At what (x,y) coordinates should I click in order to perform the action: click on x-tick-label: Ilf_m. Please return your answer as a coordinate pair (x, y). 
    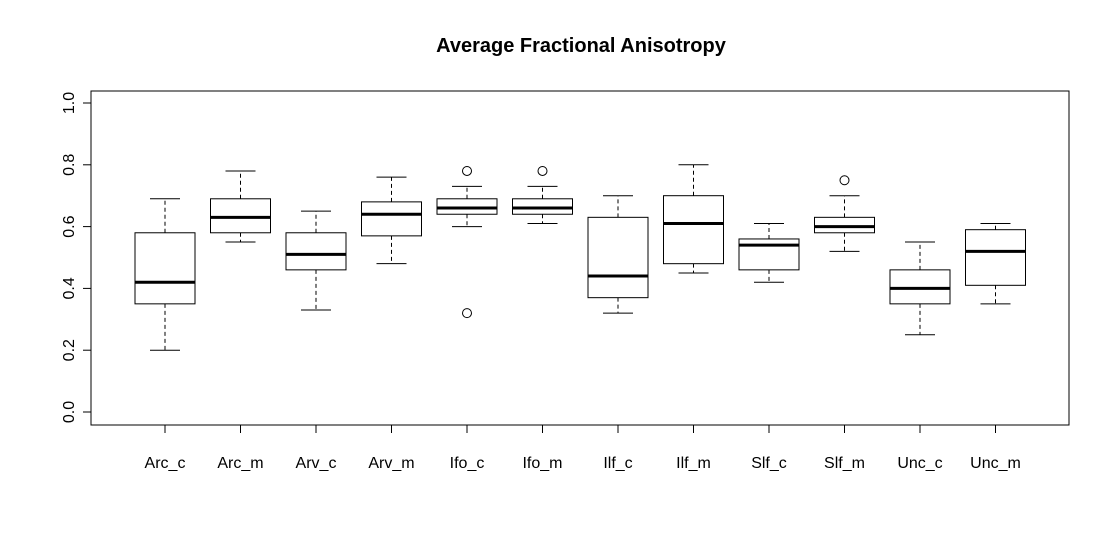
    Looking at the image, I should click on (693, 463).